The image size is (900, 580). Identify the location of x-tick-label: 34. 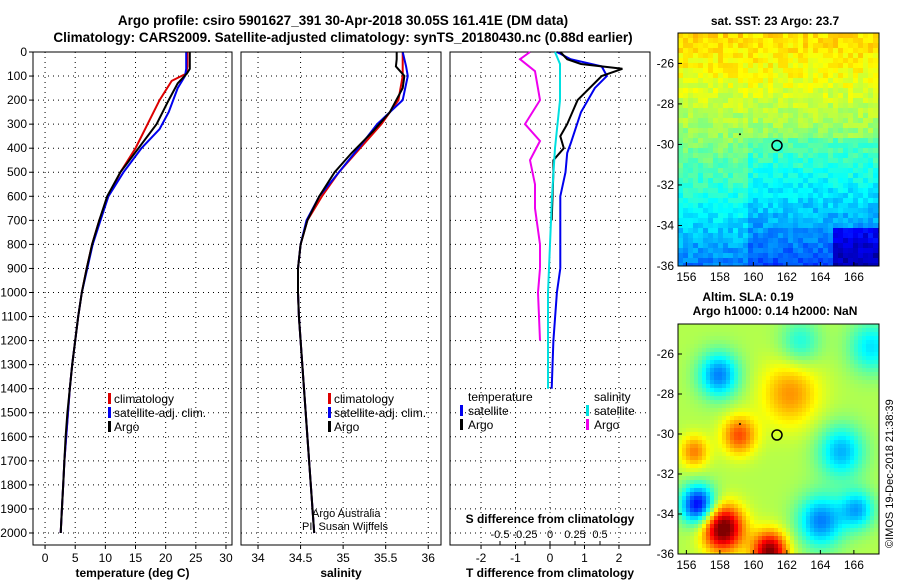
(258, 558).